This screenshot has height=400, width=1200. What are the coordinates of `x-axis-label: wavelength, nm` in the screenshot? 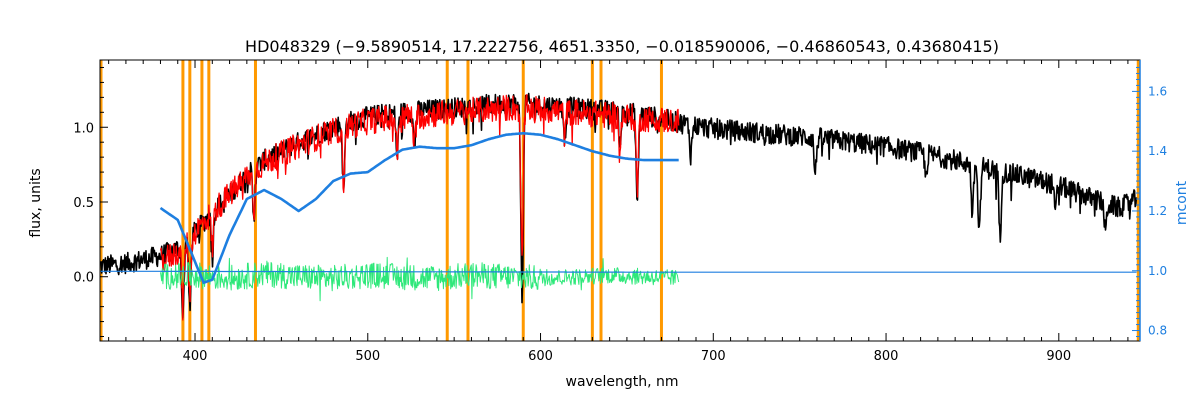 It's located at (622, 382).